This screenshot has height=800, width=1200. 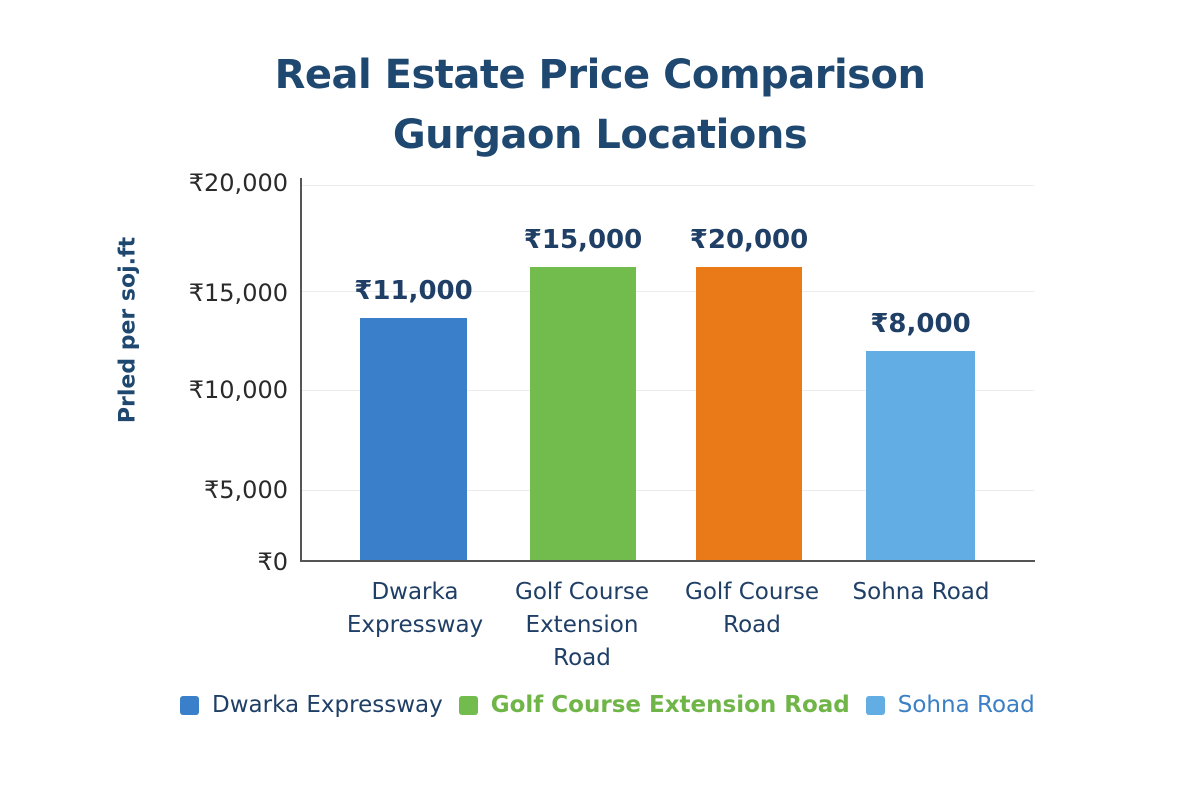 I want to click on value-label: ₹8,000, so click(x=920, y=324).